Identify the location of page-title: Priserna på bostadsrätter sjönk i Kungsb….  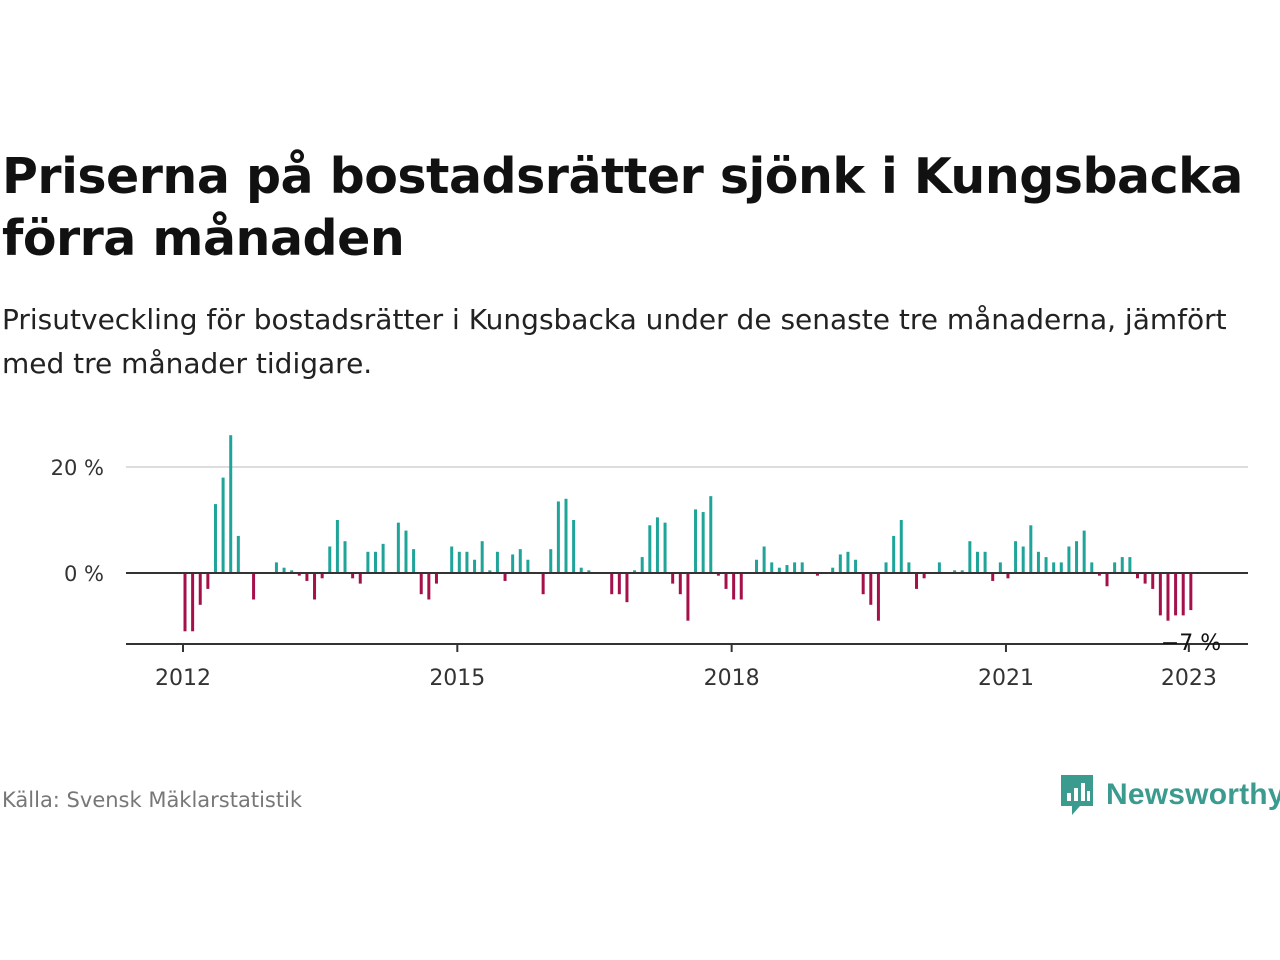
(622, 207).